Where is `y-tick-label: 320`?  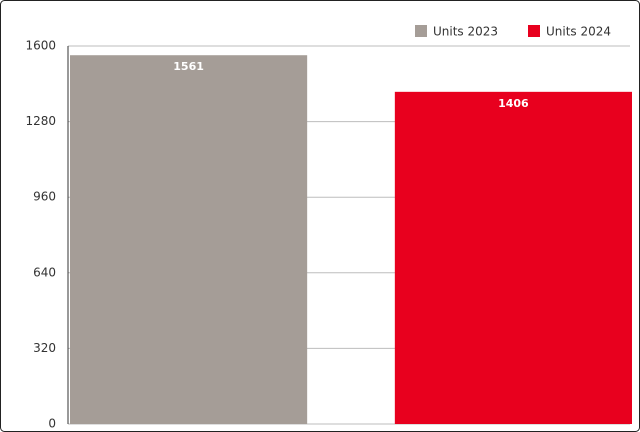
y-tick-label: 320 is located at coordinates (44, 348).